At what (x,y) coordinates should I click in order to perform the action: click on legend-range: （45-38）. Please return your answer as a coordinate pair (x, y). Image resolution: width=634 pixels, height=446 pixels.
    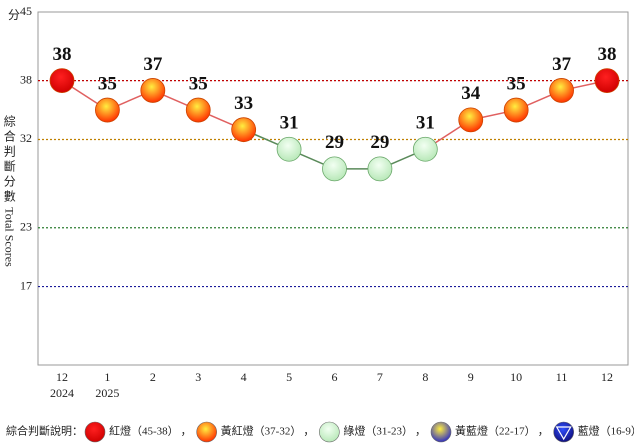
    Looking at the image, I should click on (155, 431).